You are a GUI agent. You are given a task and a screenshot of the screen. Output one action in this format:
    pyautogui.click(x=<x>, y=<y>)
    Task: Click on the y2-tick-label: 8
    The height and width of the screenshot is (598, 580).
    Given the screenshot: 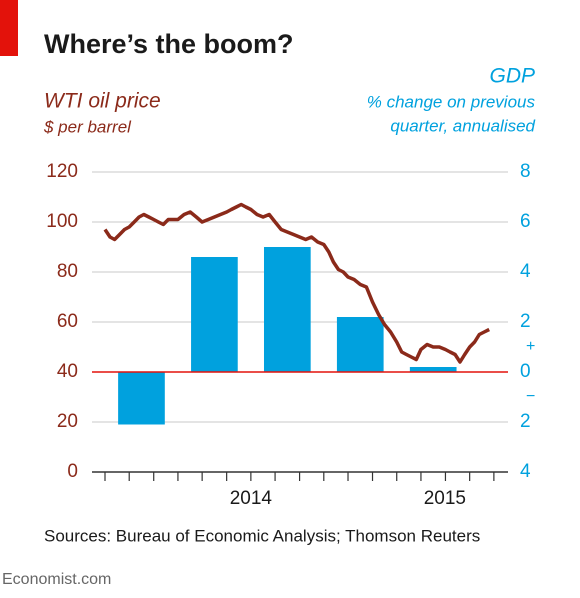 What is the action you would take?
    pyautogui.click(x=525, y=171)
    